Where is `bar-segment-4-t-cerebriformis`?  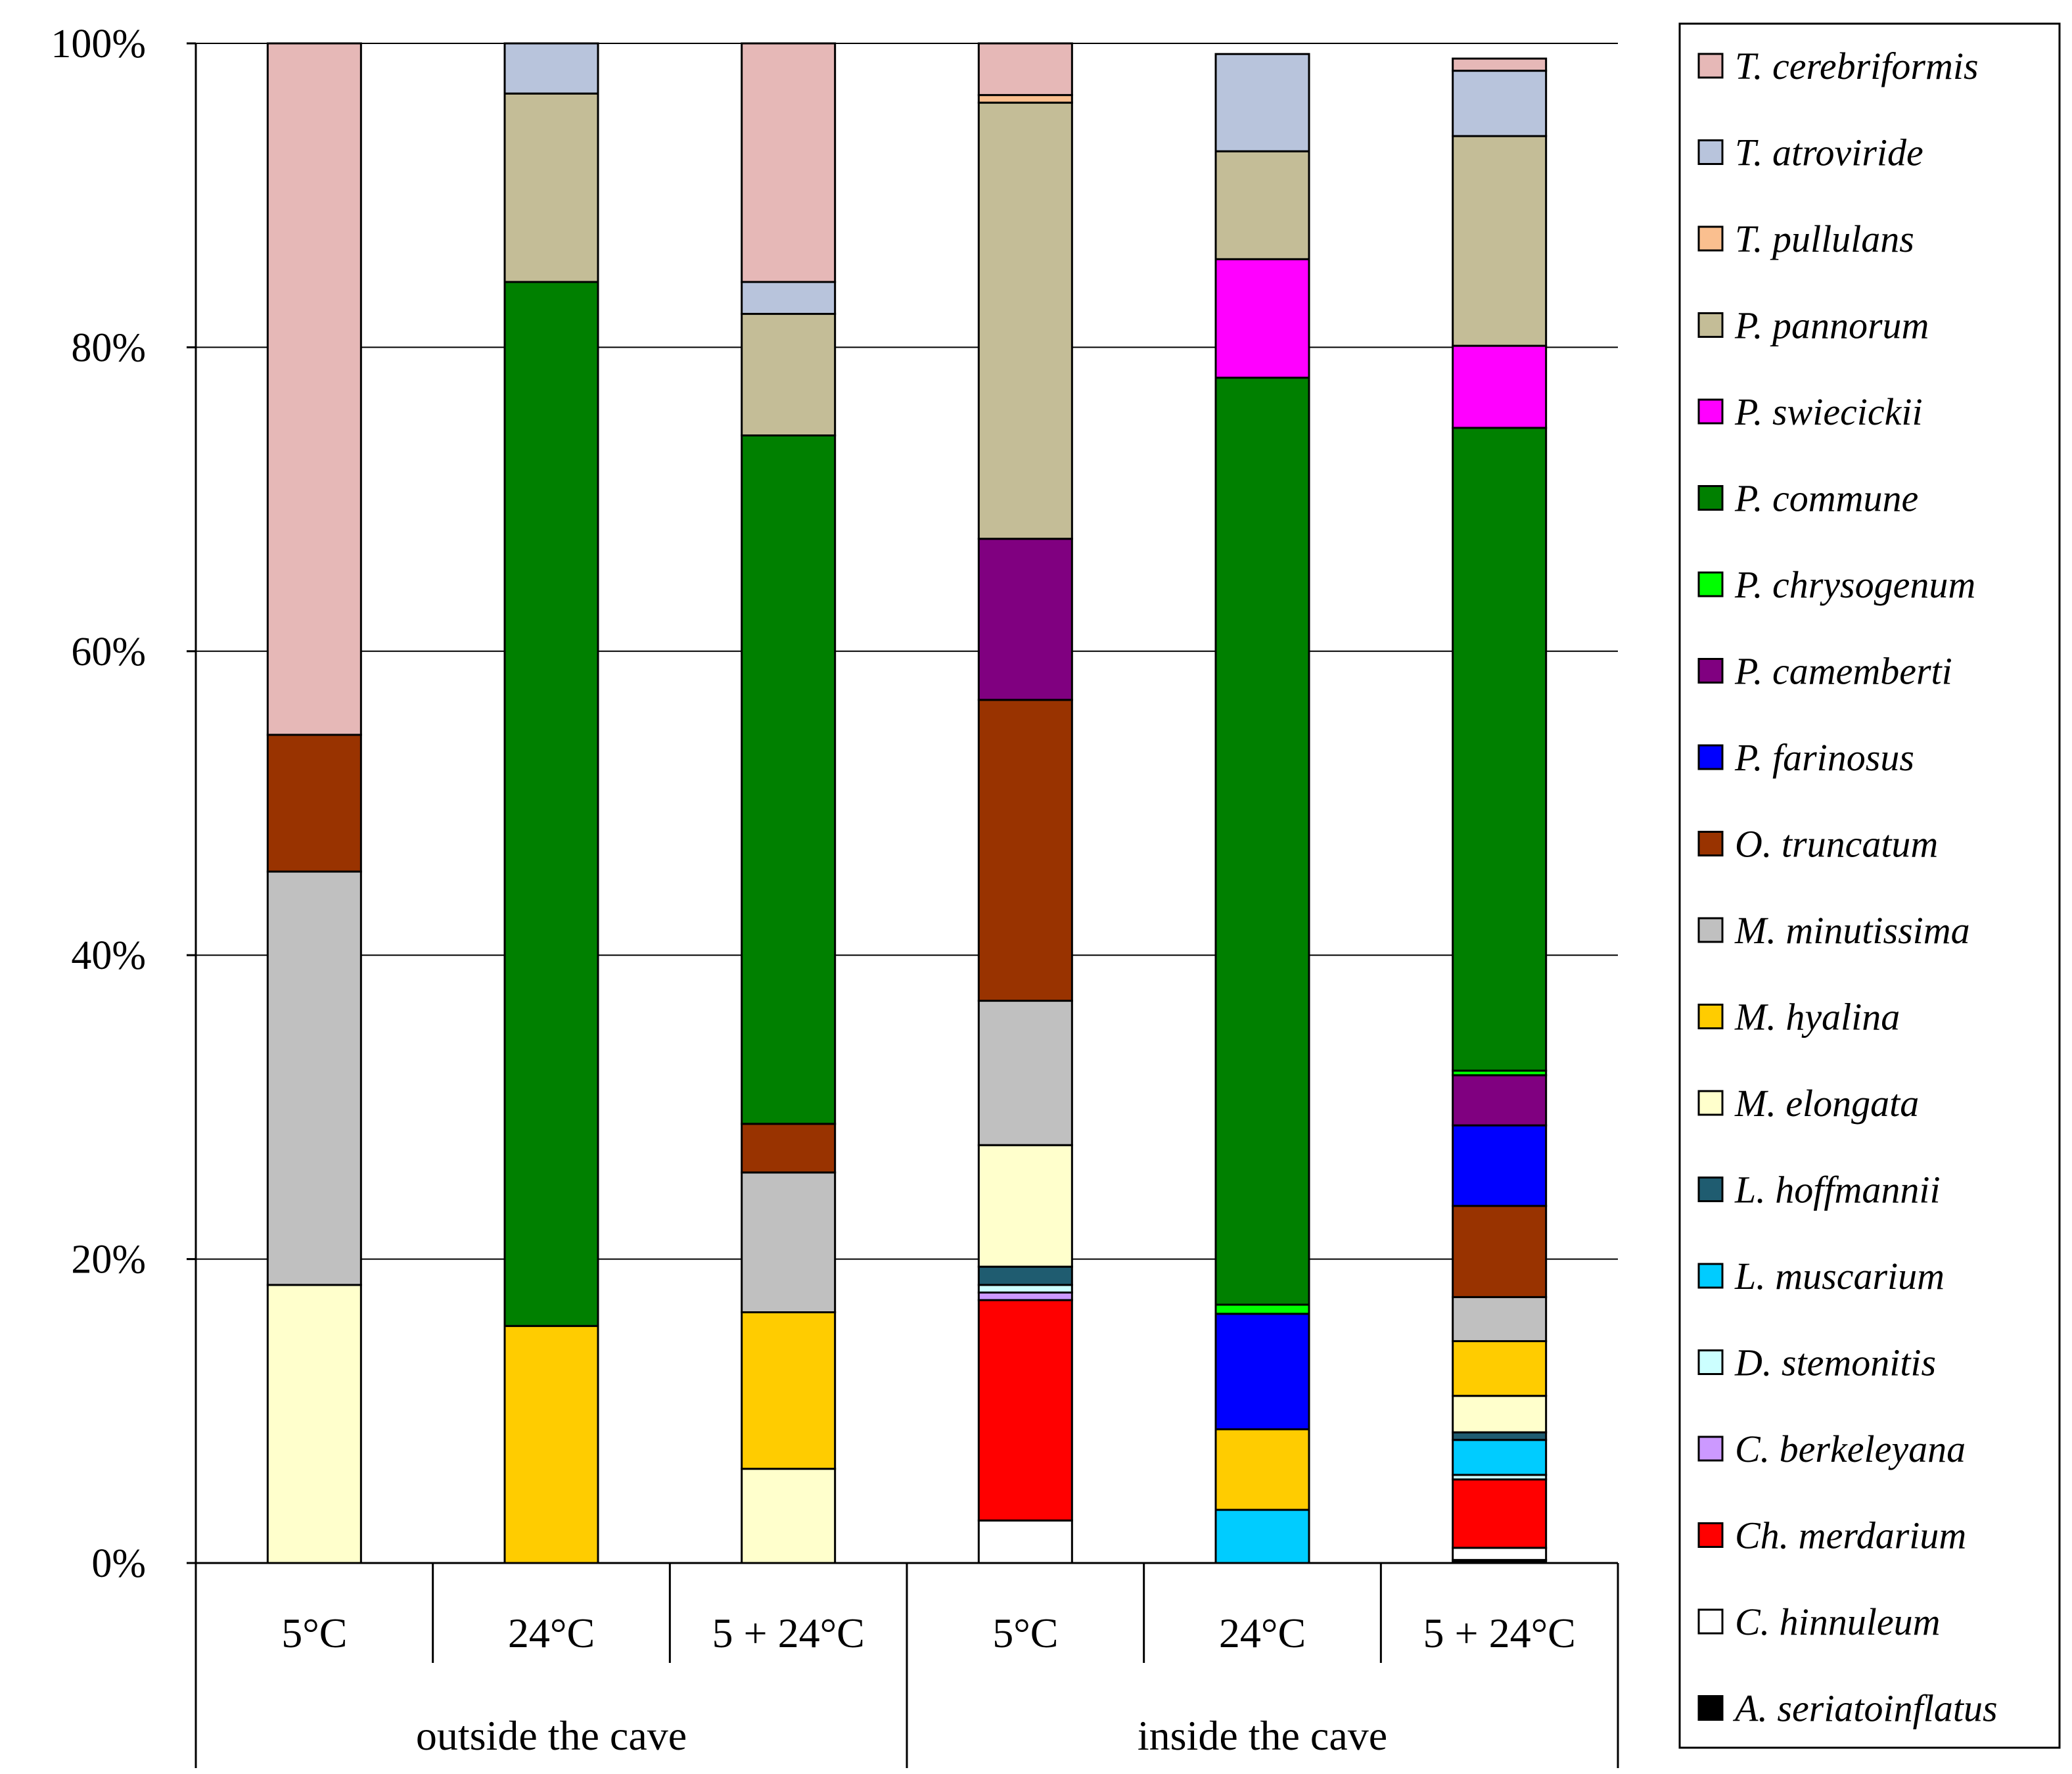
bar-segment-4-t-cerebriformis is located at coordinates (1025, 69).